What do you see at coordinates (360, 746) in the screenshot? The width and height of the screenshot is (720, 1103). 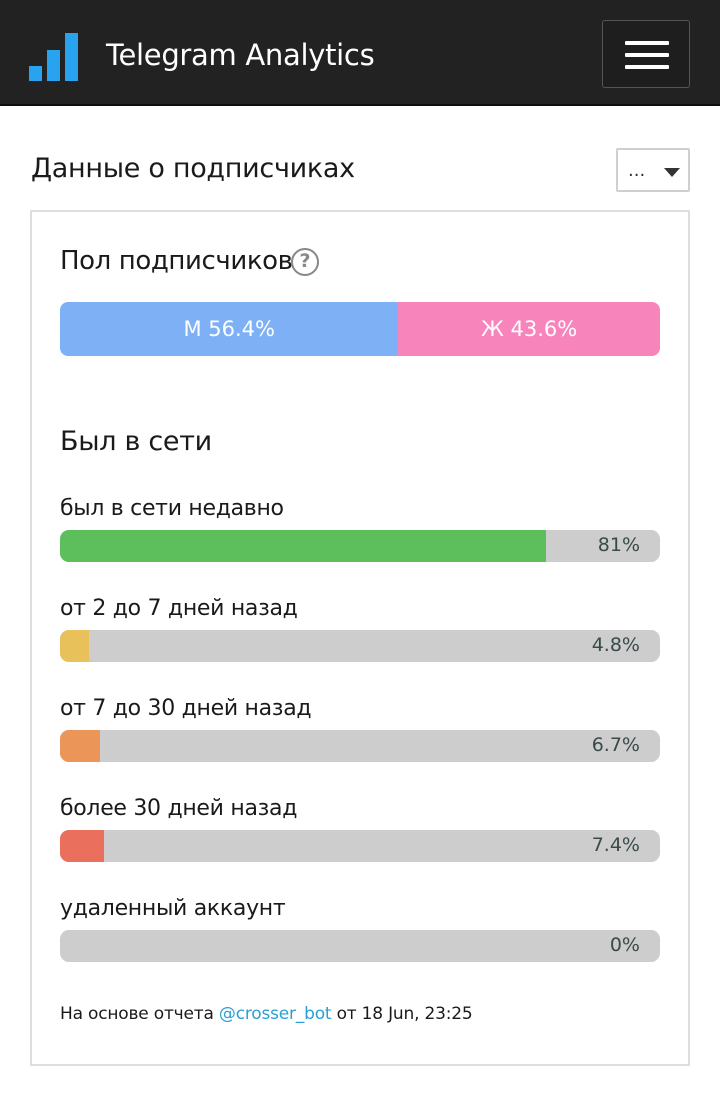 I see `online-row-bar: 6.7%` at bounding box center [360, 746].